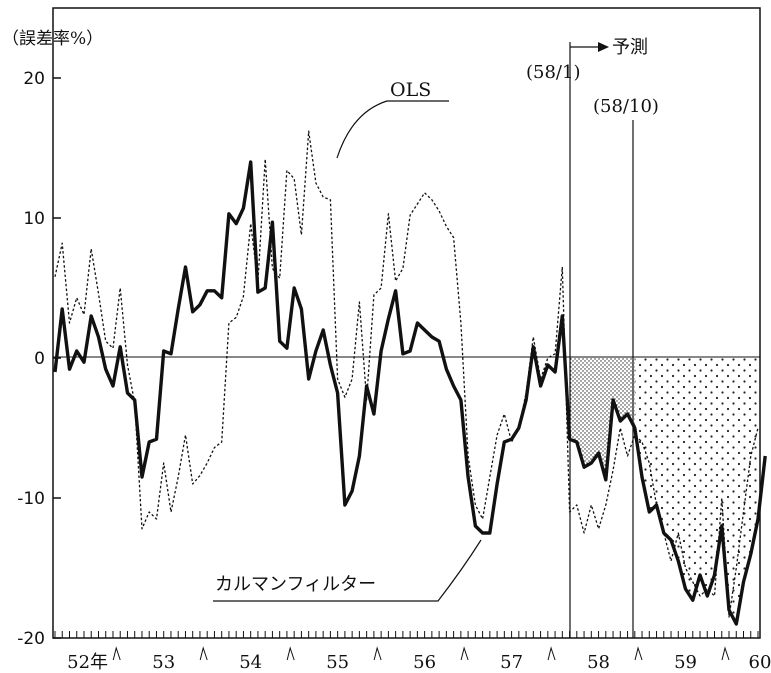 The height and width of the screenshot is (673, 771). I want to click on x-year-label: 56, so click(424, 662).